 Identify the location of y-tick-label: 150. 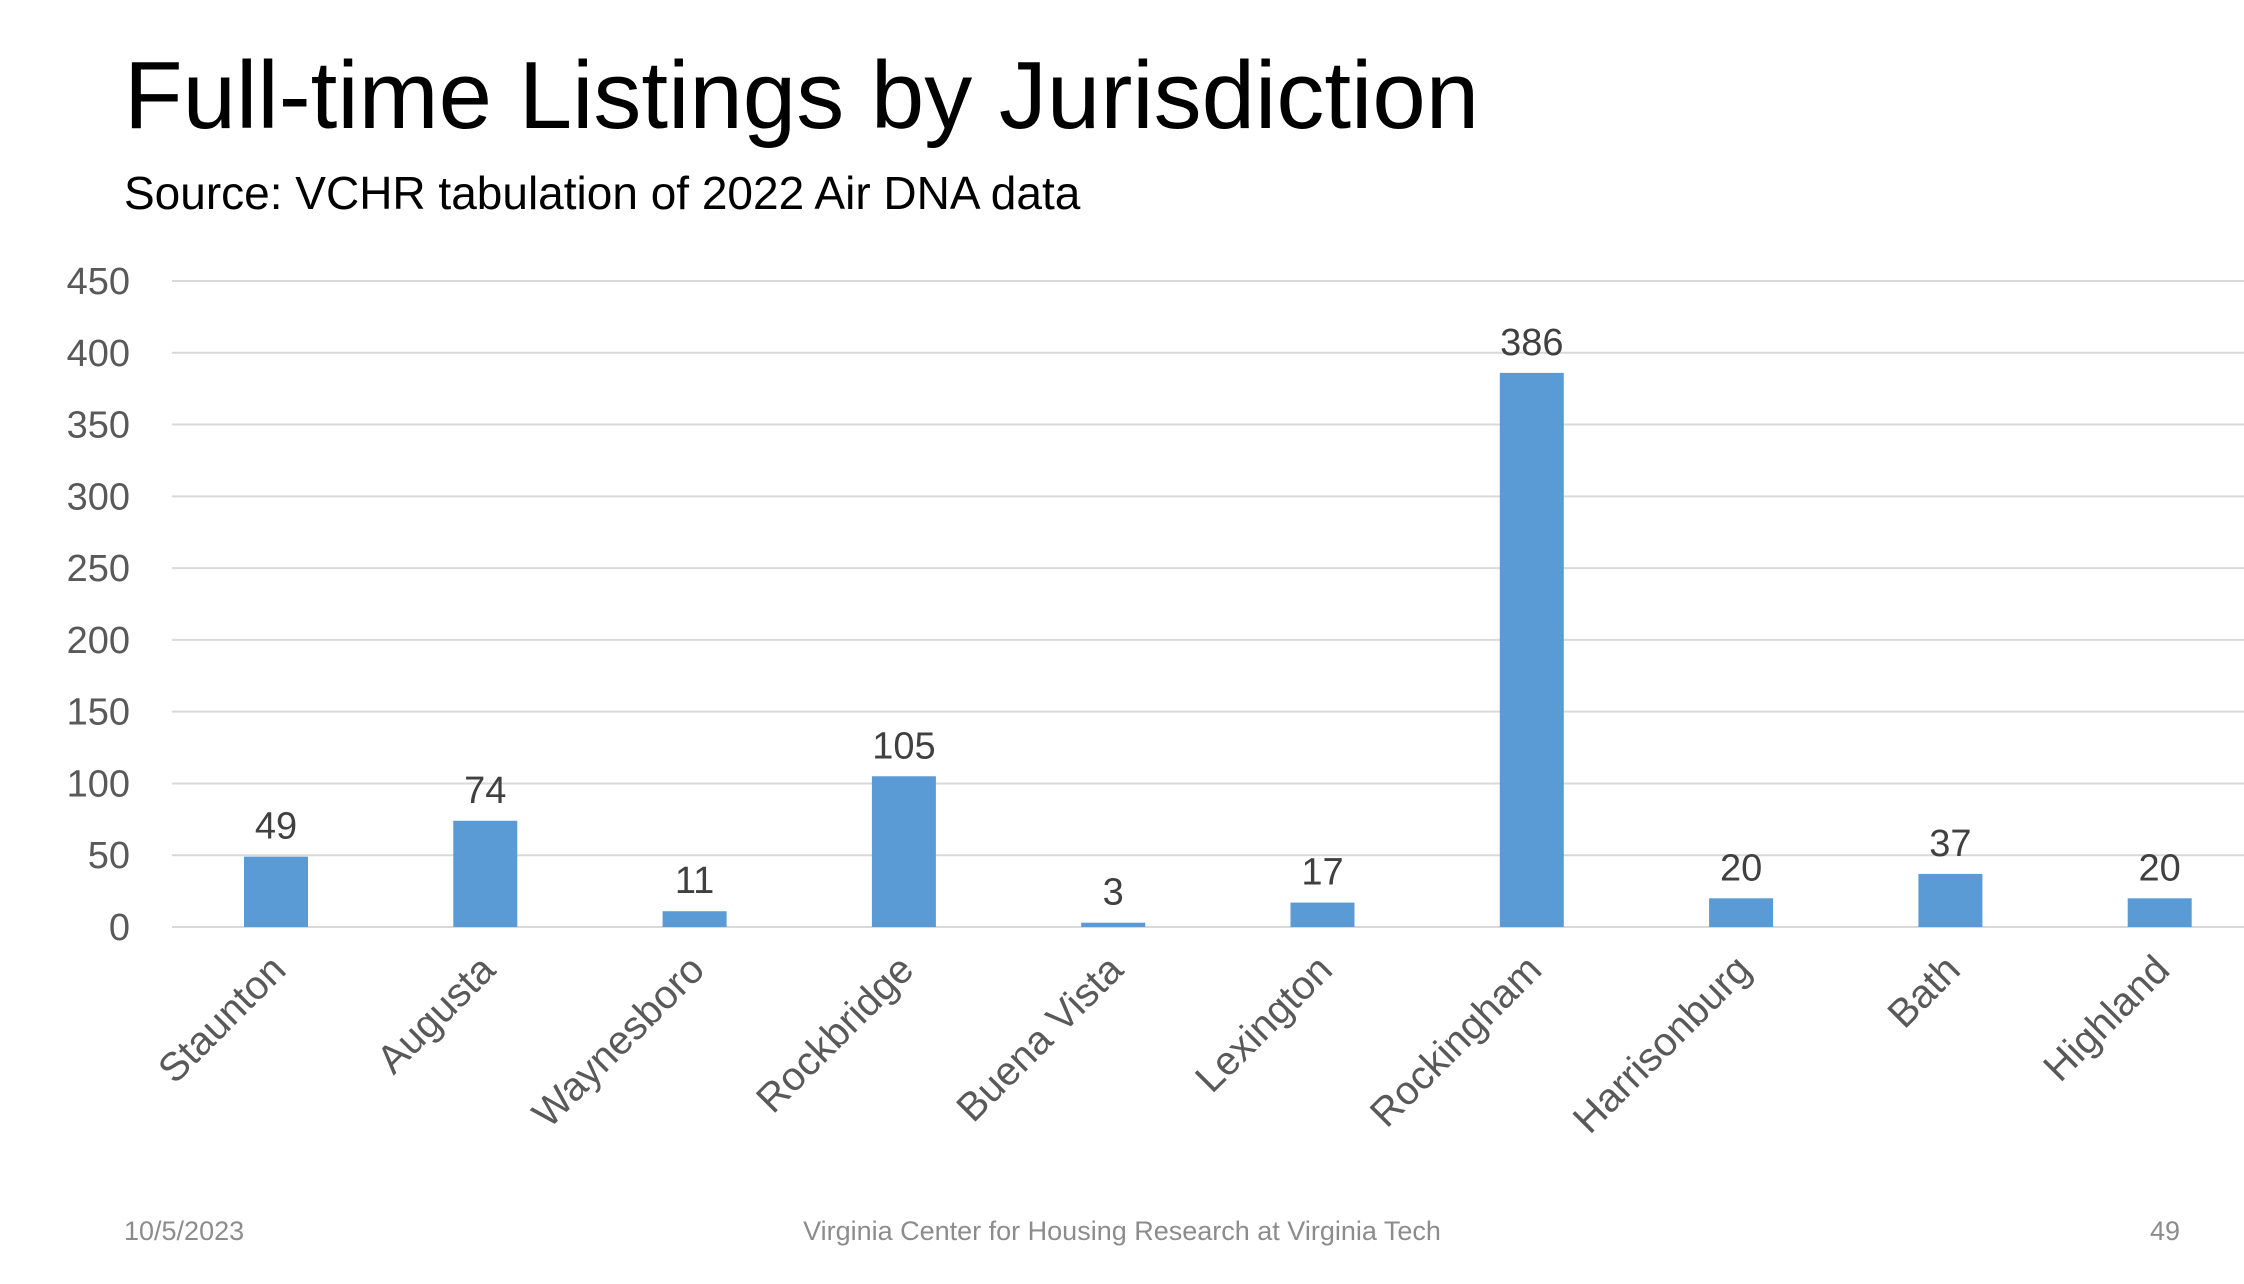
(98, 713).